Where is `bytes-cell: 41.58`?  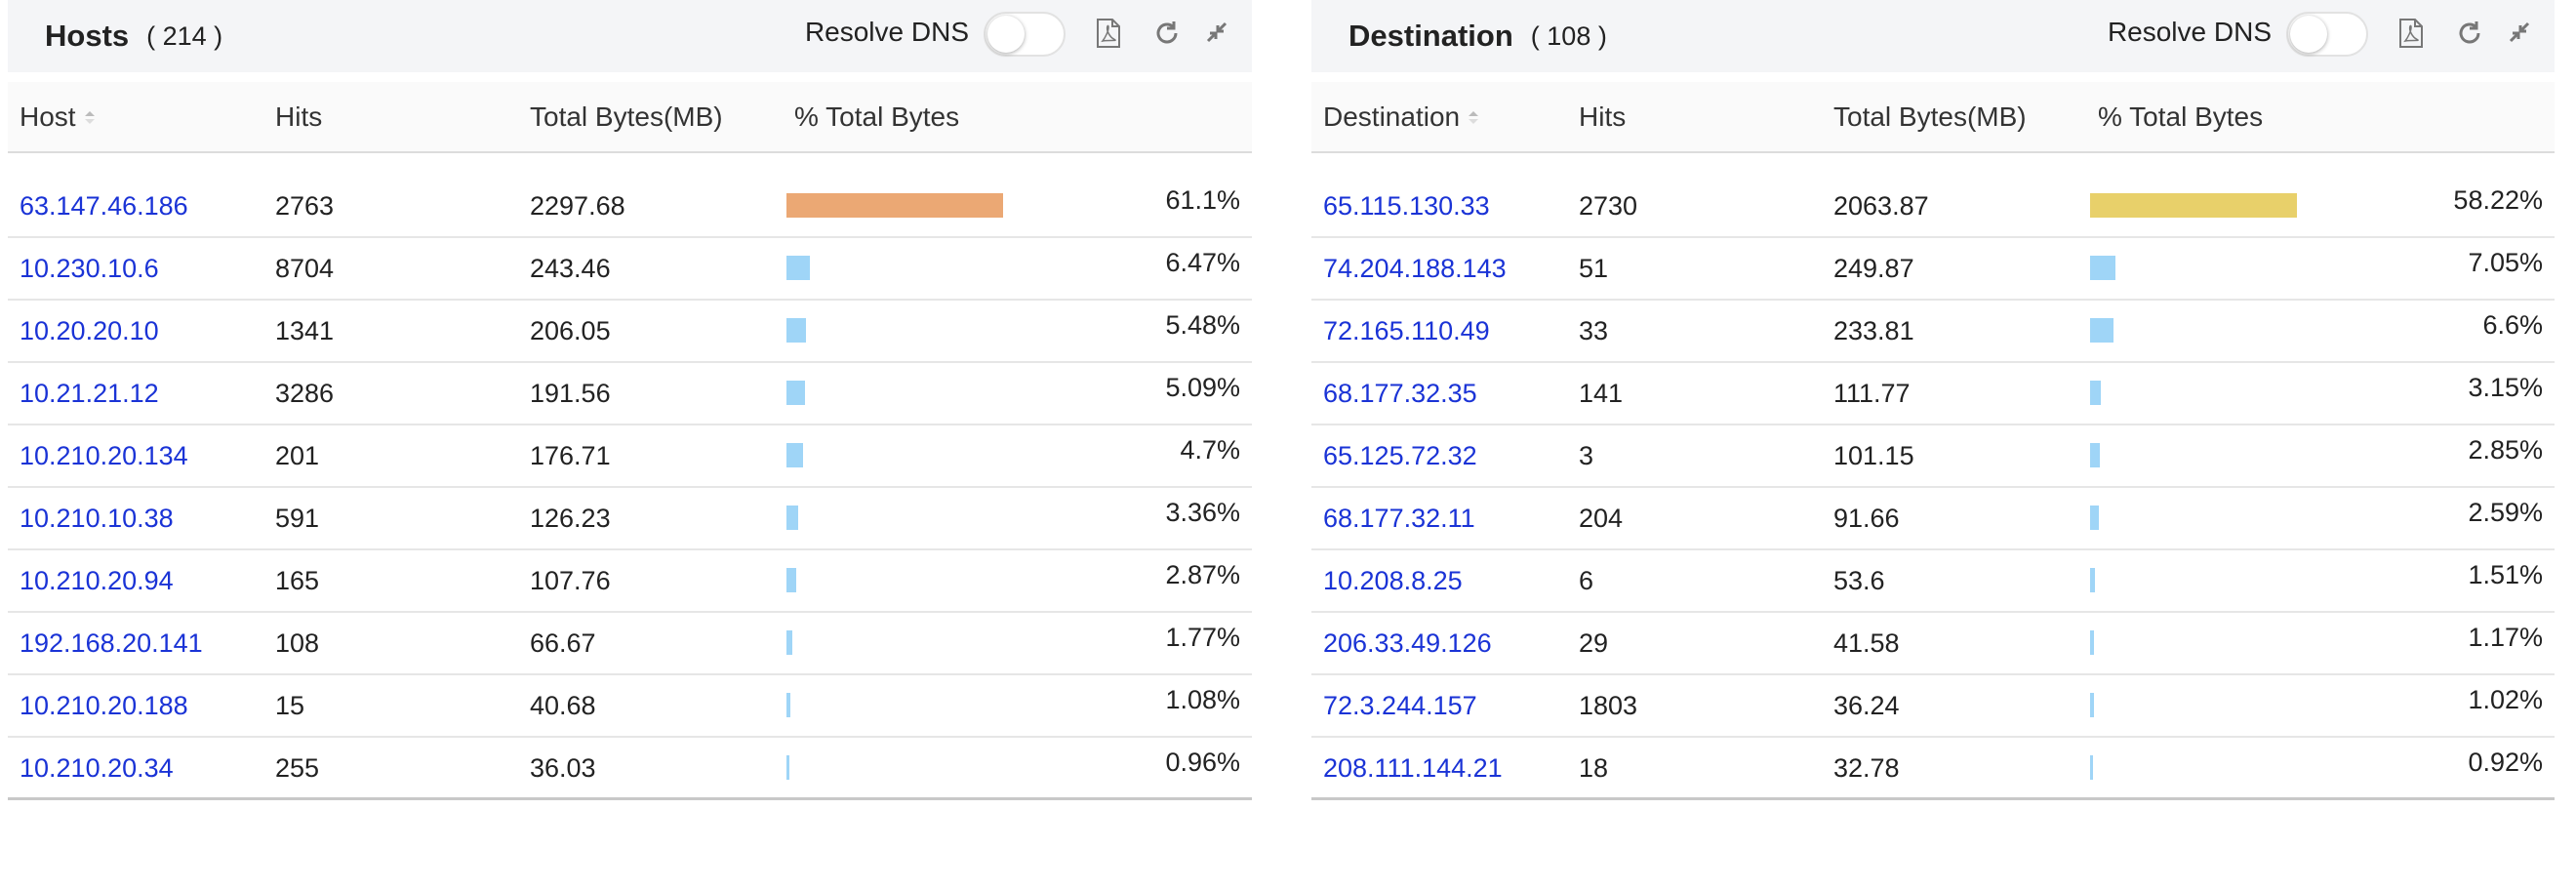 bytes-cell: 41.58 is located at coordinates (1866, 642).